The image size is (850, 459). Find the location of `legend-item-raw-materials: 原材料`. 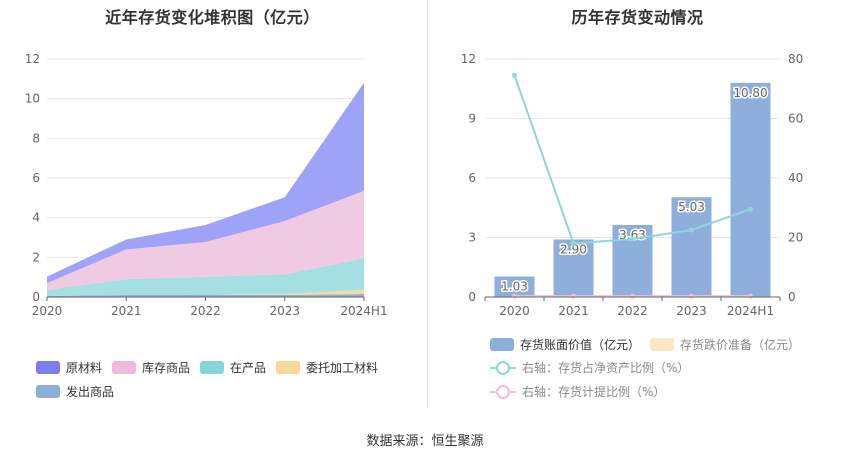

legend-item-raw-materials: 原材料 is located at coordinates (69, 367).